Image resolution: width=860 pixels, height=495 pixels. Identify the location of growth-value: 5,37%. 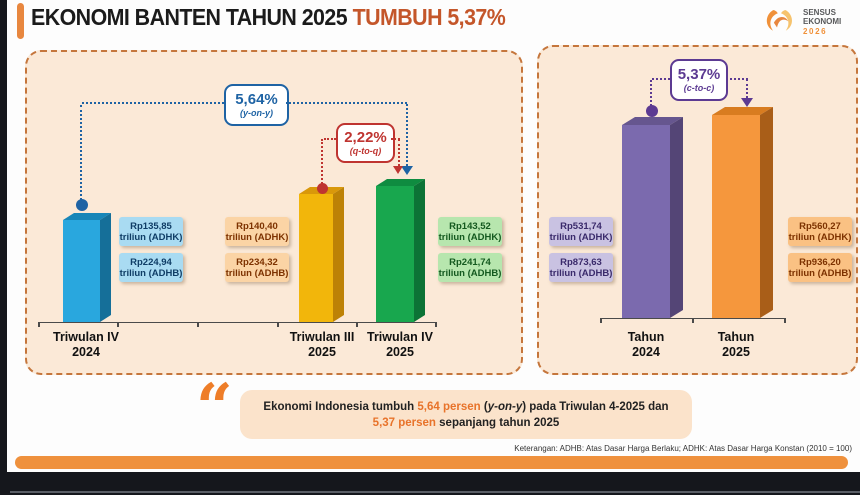
(699, 75).